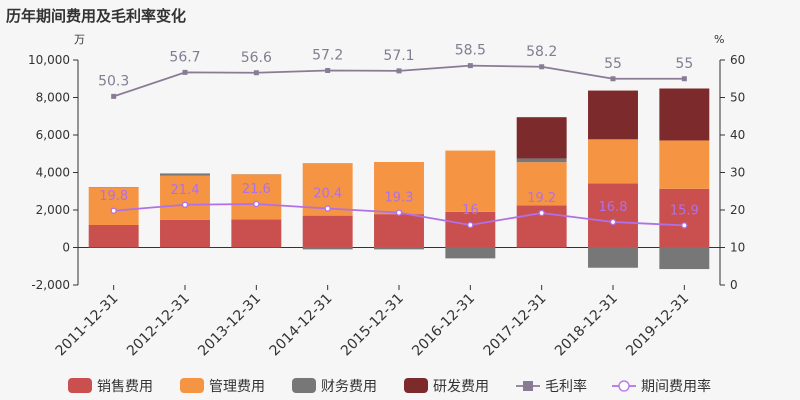 The width and height of the screenshot is (800, 400). Describe the element at coordinates (734, 285) in the screenshot. I see `right-tick-label: 0` at that location.